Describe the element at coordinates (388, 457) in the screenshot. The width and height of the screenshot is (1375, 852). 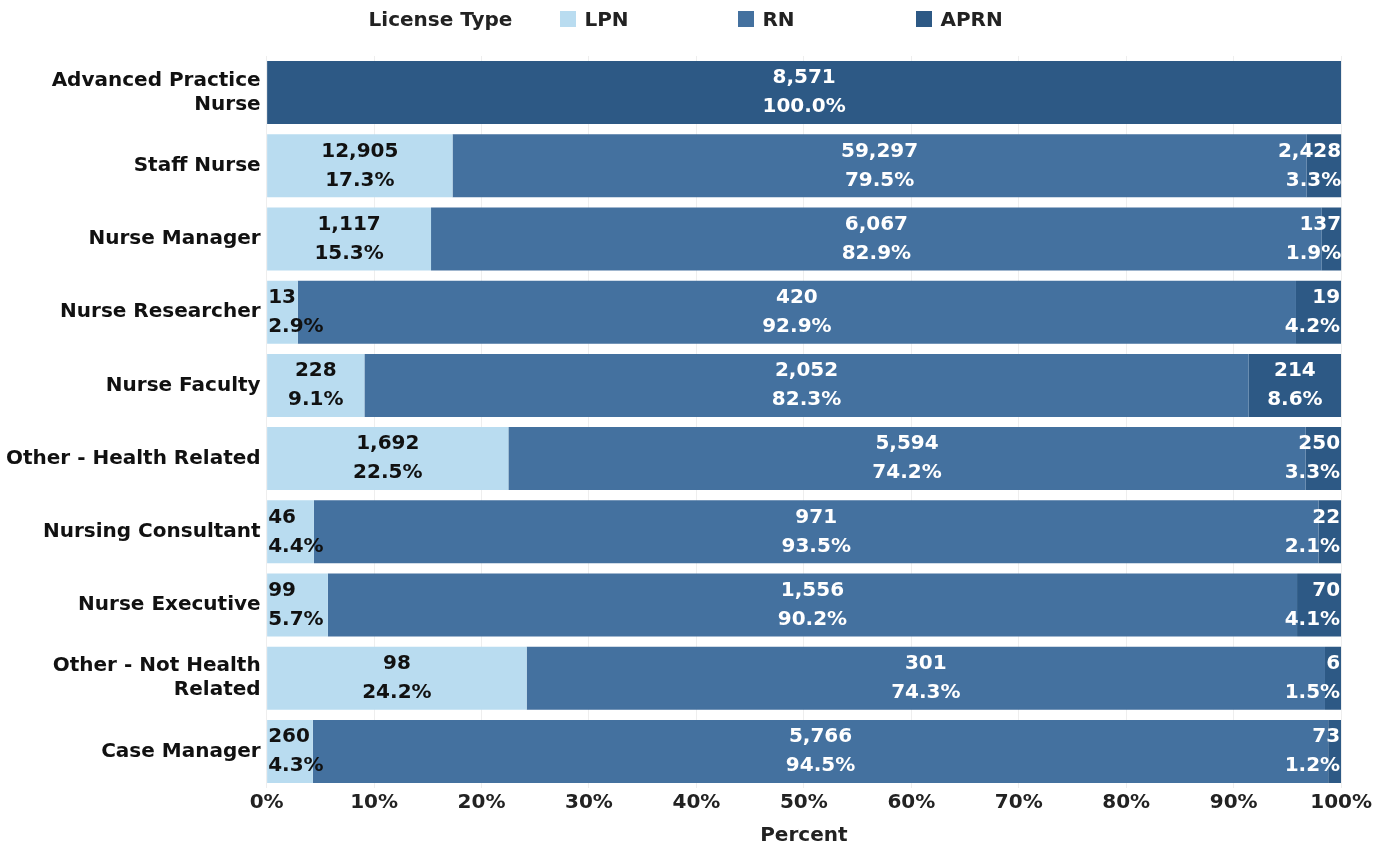
I see `data-label: 1,692 22.5%` at that location.